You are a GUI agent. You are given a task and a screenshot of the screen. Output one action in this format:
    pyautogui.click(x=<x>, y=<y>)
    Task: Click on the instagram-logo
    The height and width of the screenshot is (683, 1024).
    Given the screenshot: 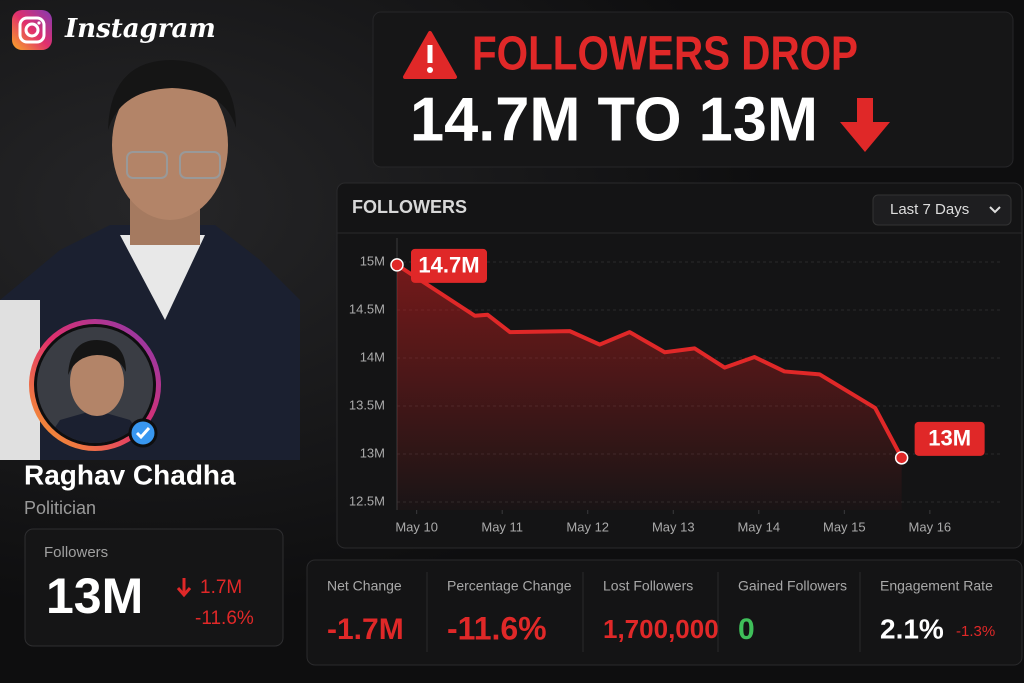 What is the action you would take?
    pyautogui.click(x=32, y=30)
    